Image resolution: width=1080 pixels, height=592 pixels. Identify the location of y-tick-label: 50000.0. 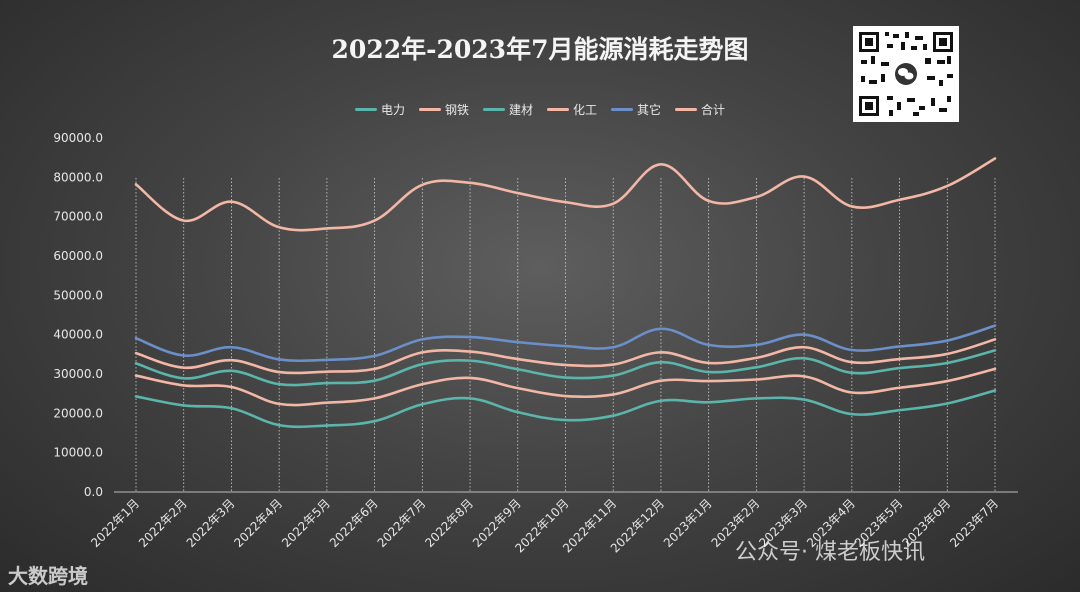
(78, 295).